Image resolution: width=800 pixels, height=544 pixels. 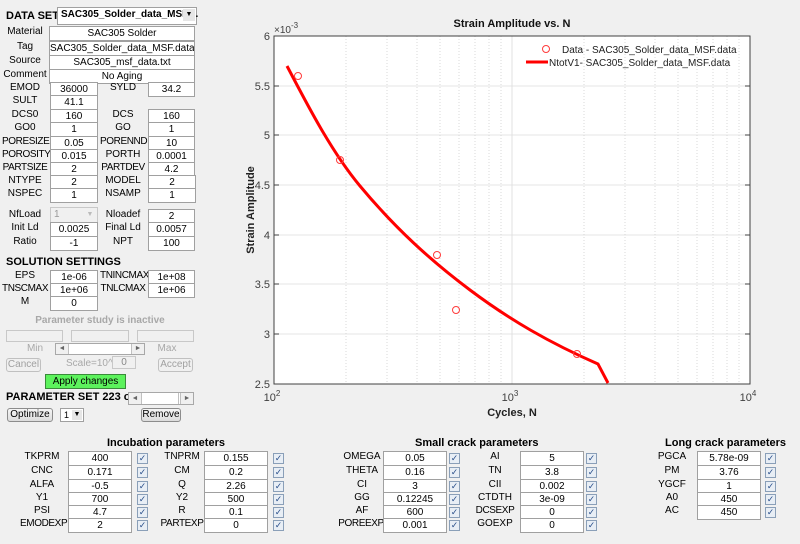 What do you see at coordinates (161, 415) in the screenshot?
I see `remove-button: Remove` at bounding box center [161, 415].